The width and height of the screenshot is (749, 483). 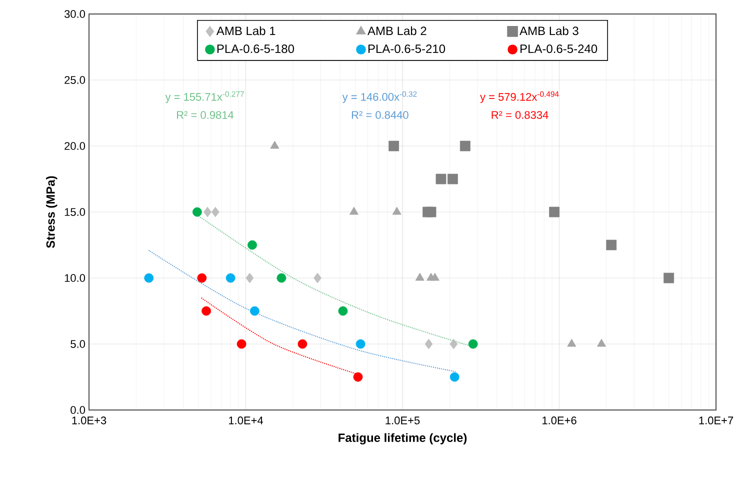 I want to click on x-tick-label: 1.0E+5, so click(x=403, y=420).